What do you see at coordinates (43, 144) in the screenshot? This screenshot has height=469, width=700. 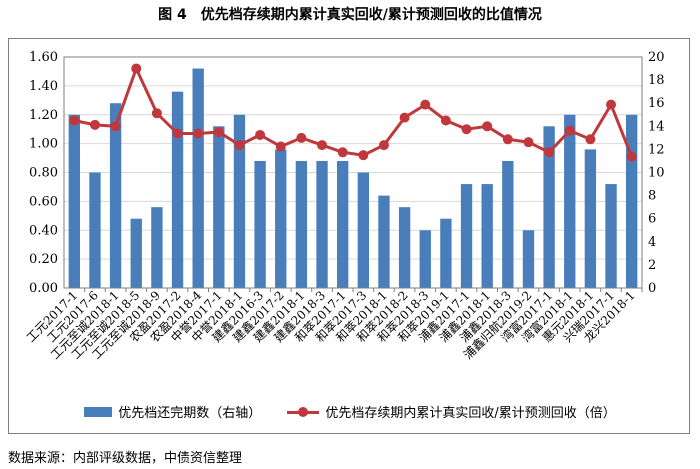 I see `left-axis-tick-label: 1.00` at bounding box center [43, 144].